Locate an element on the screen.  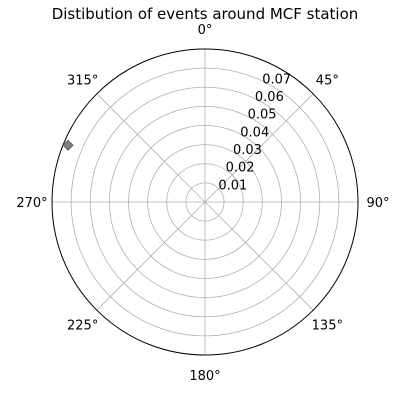
chart-title: Distibution of events around MCF station is located at coordinates (205, 14).